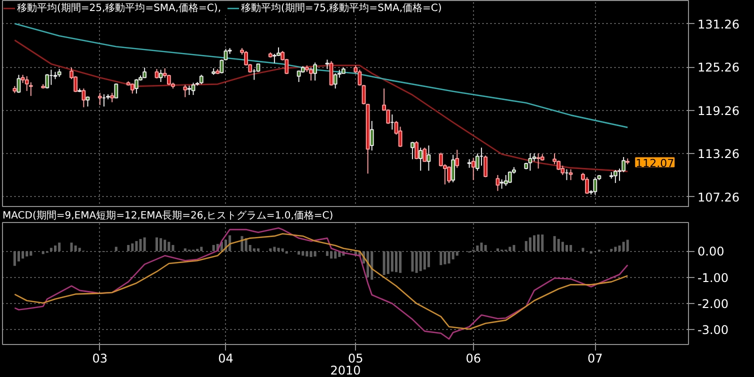  I want to click on x-tick-label: 07, so click(595, 359).